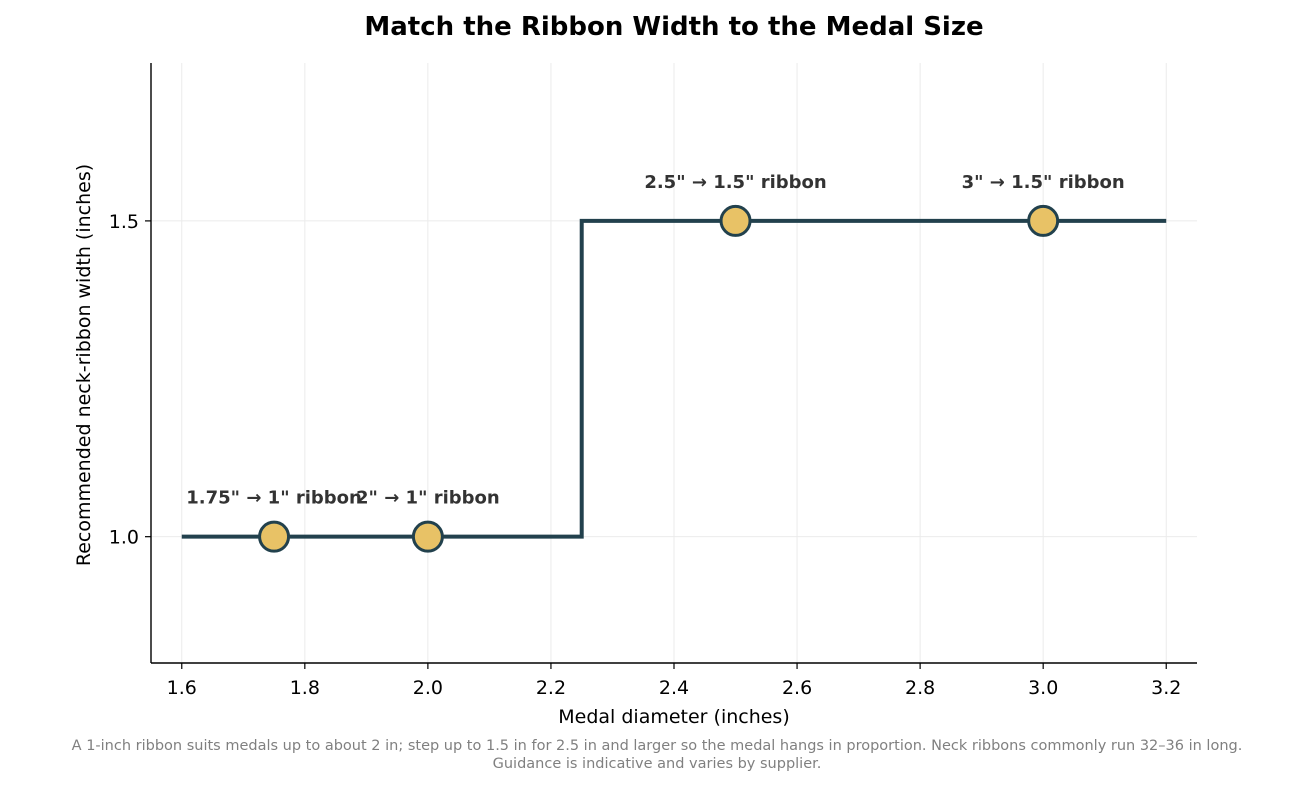  I want to click on y-tick-label: 1.0, so click(124, 538).